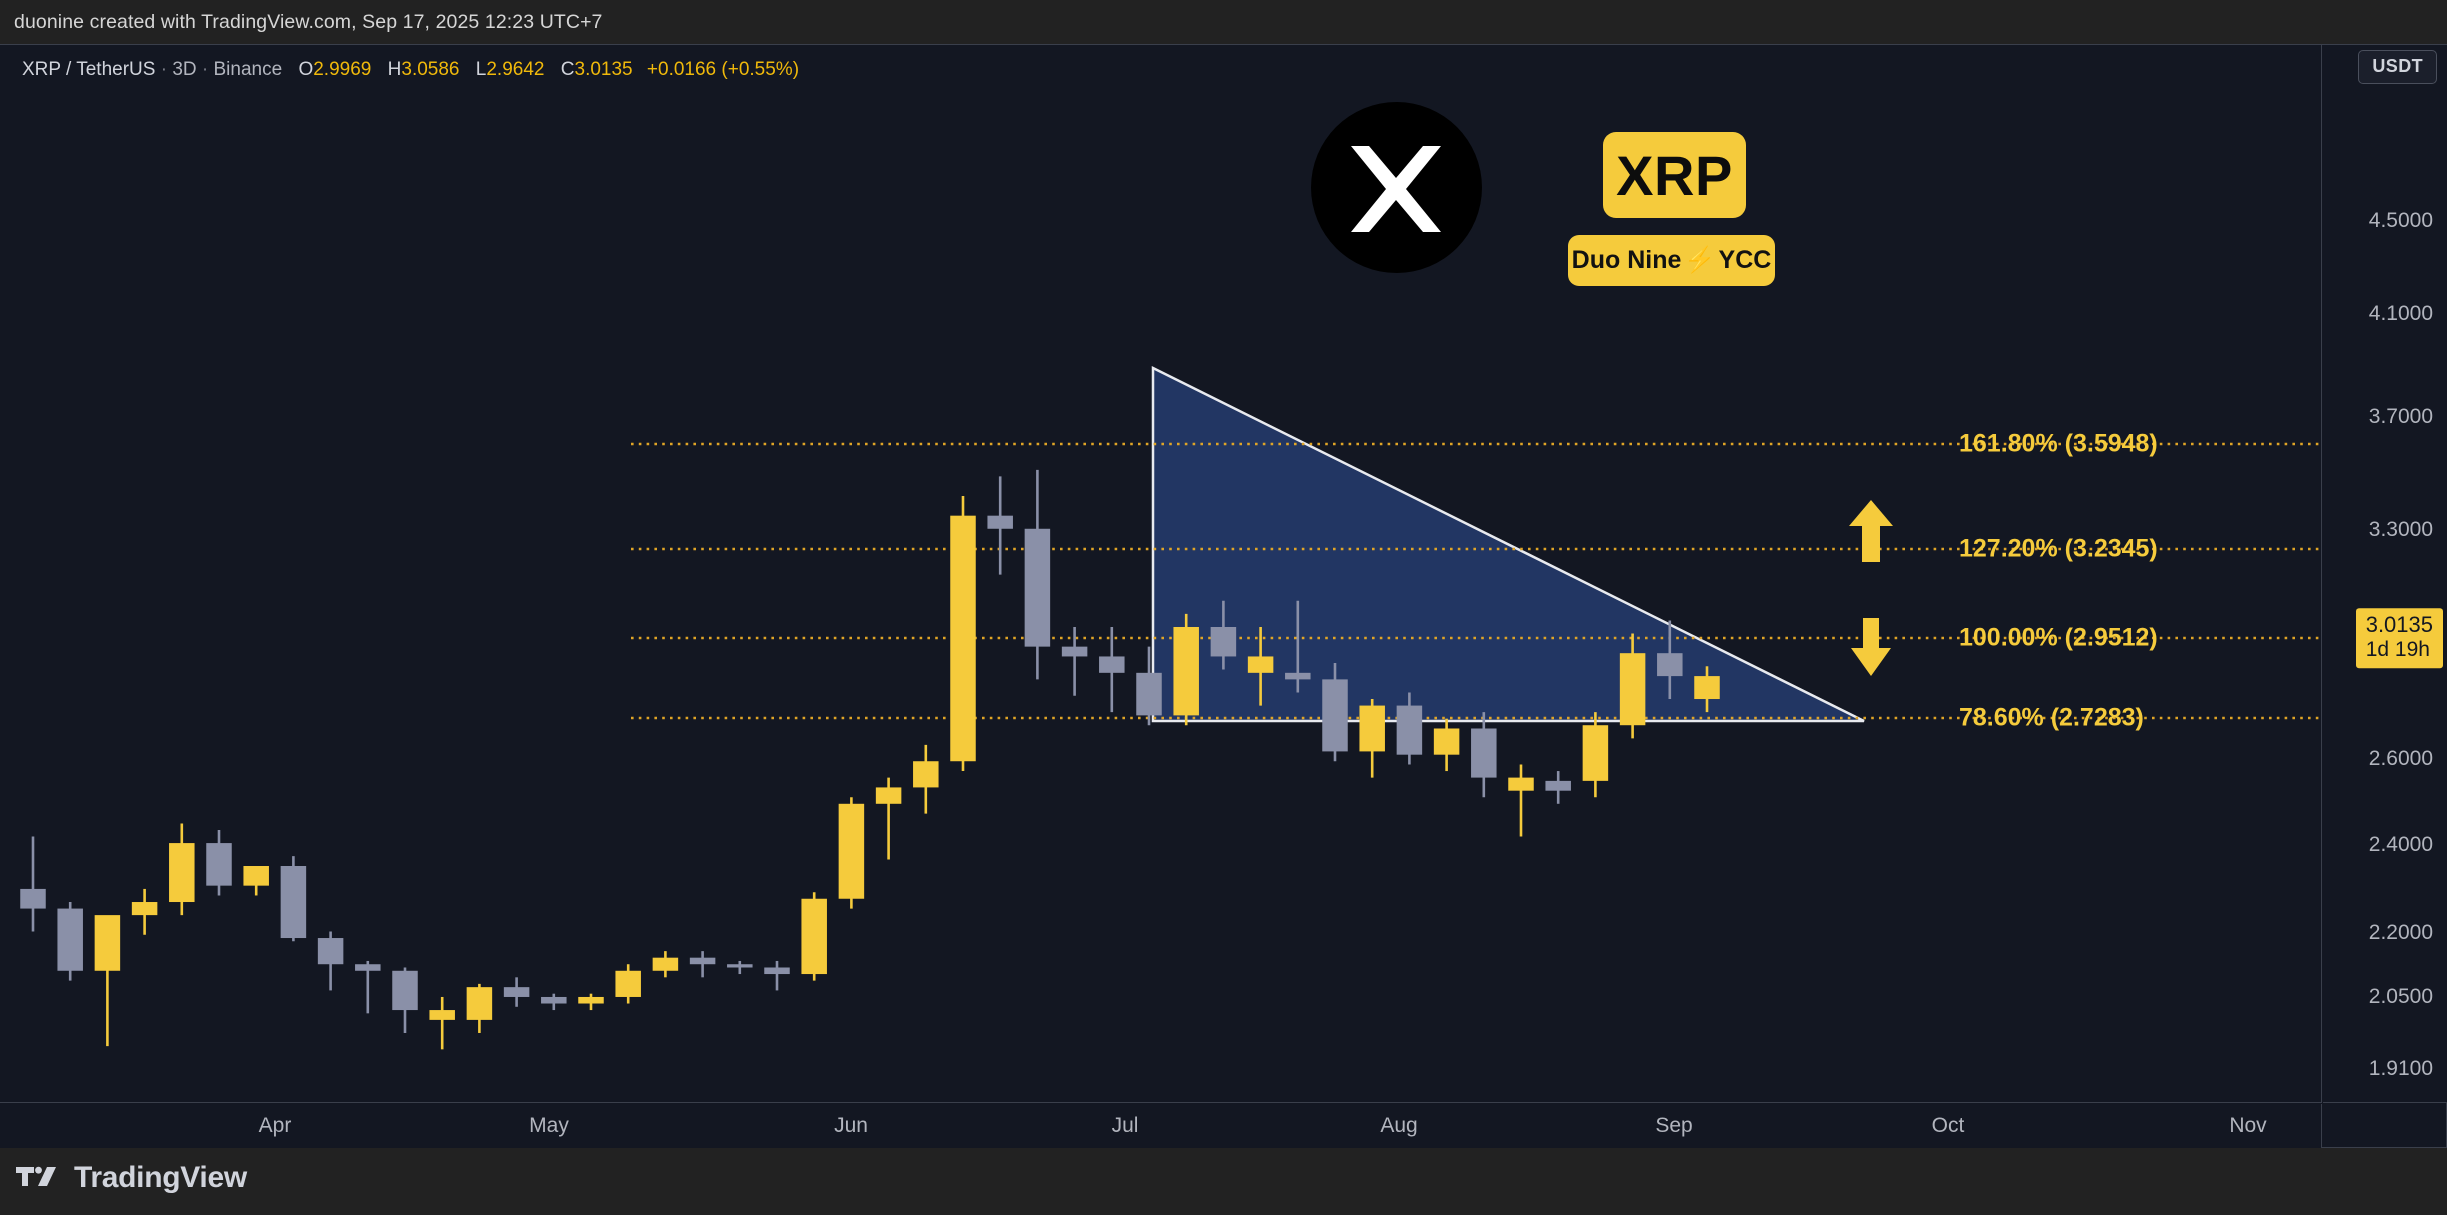 Image resolution: width=2447 pixels, height=1215 pixels. I want to click on tradingview-logo: TradingView, so click(131, 1178).